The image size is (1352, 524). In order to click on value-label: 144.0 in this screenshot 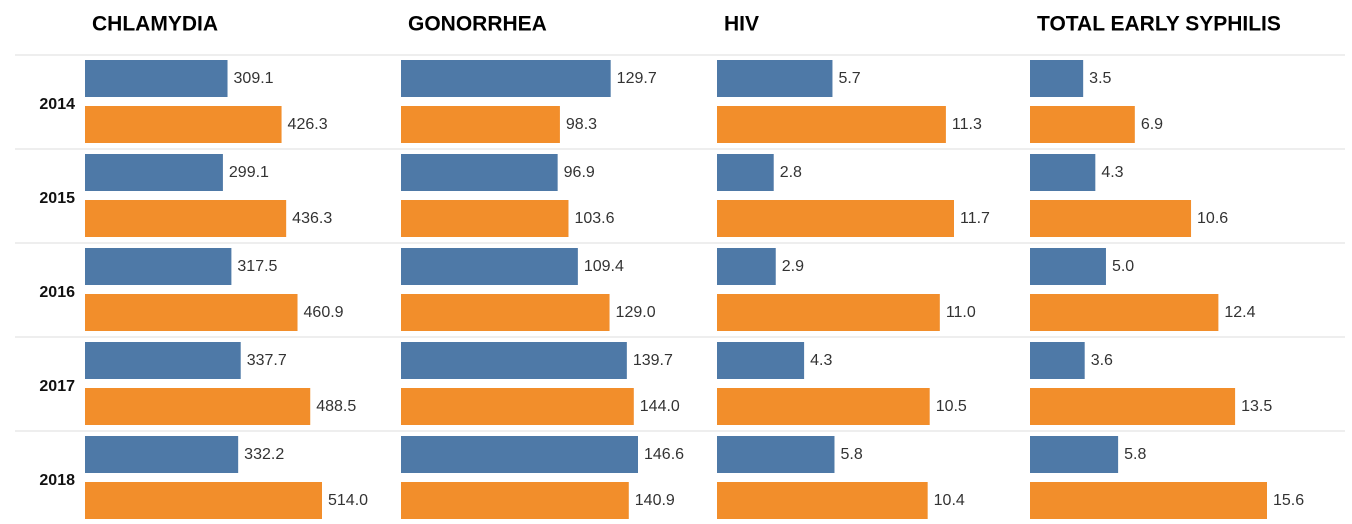, I will do `click(660, 406)`.